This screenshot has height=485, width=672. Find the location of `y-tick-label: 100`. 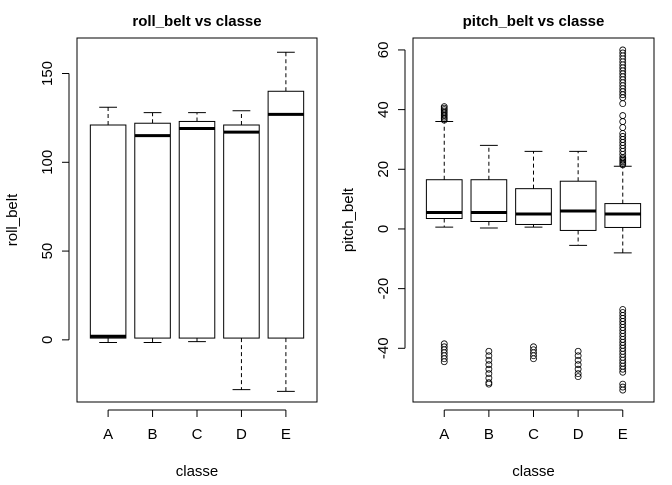

y-tick-label: 100 is located at coordinates (47, 162).